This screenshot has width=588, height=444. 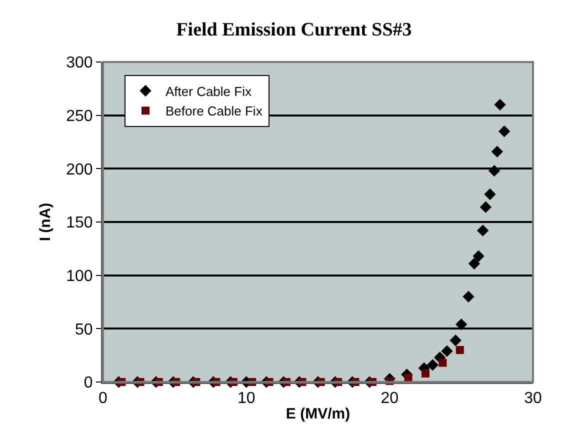 What do you see at coordinates (246, 399) in the screenshot?
I see `x-tick-label: 10` at bounding box center [246, 399].